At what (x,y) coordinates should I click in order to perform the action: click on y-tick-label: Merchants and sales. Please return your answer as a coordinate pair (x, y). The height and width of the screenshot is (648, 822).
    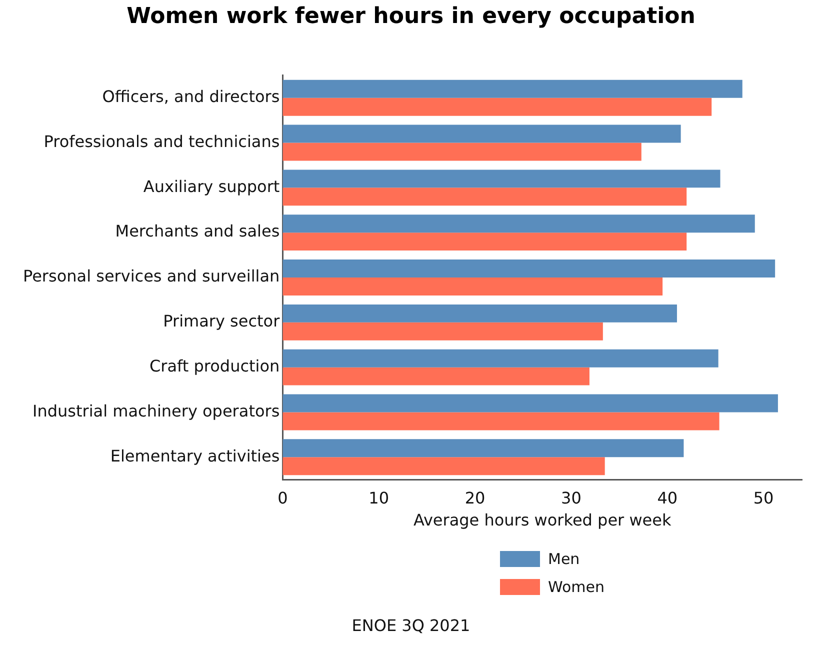
    Looking at the image, I should click on (197, 231).